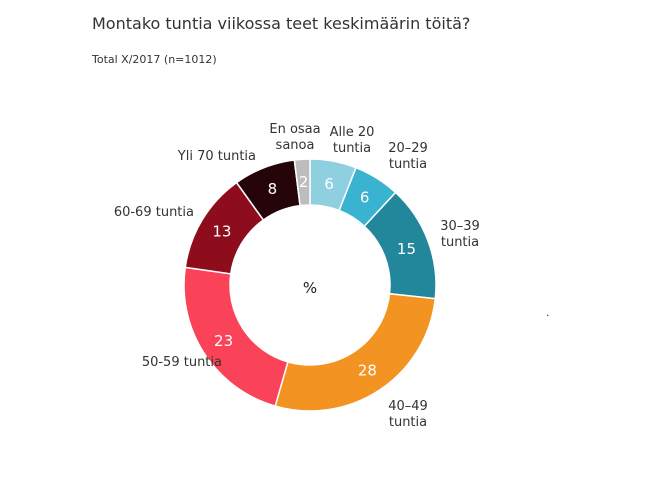  What do you see at coordinates (154, 59) in the screenshot?
I see `chart-subtitle: Total X/2017 (n=1012)` at bounding box center [154, 59].